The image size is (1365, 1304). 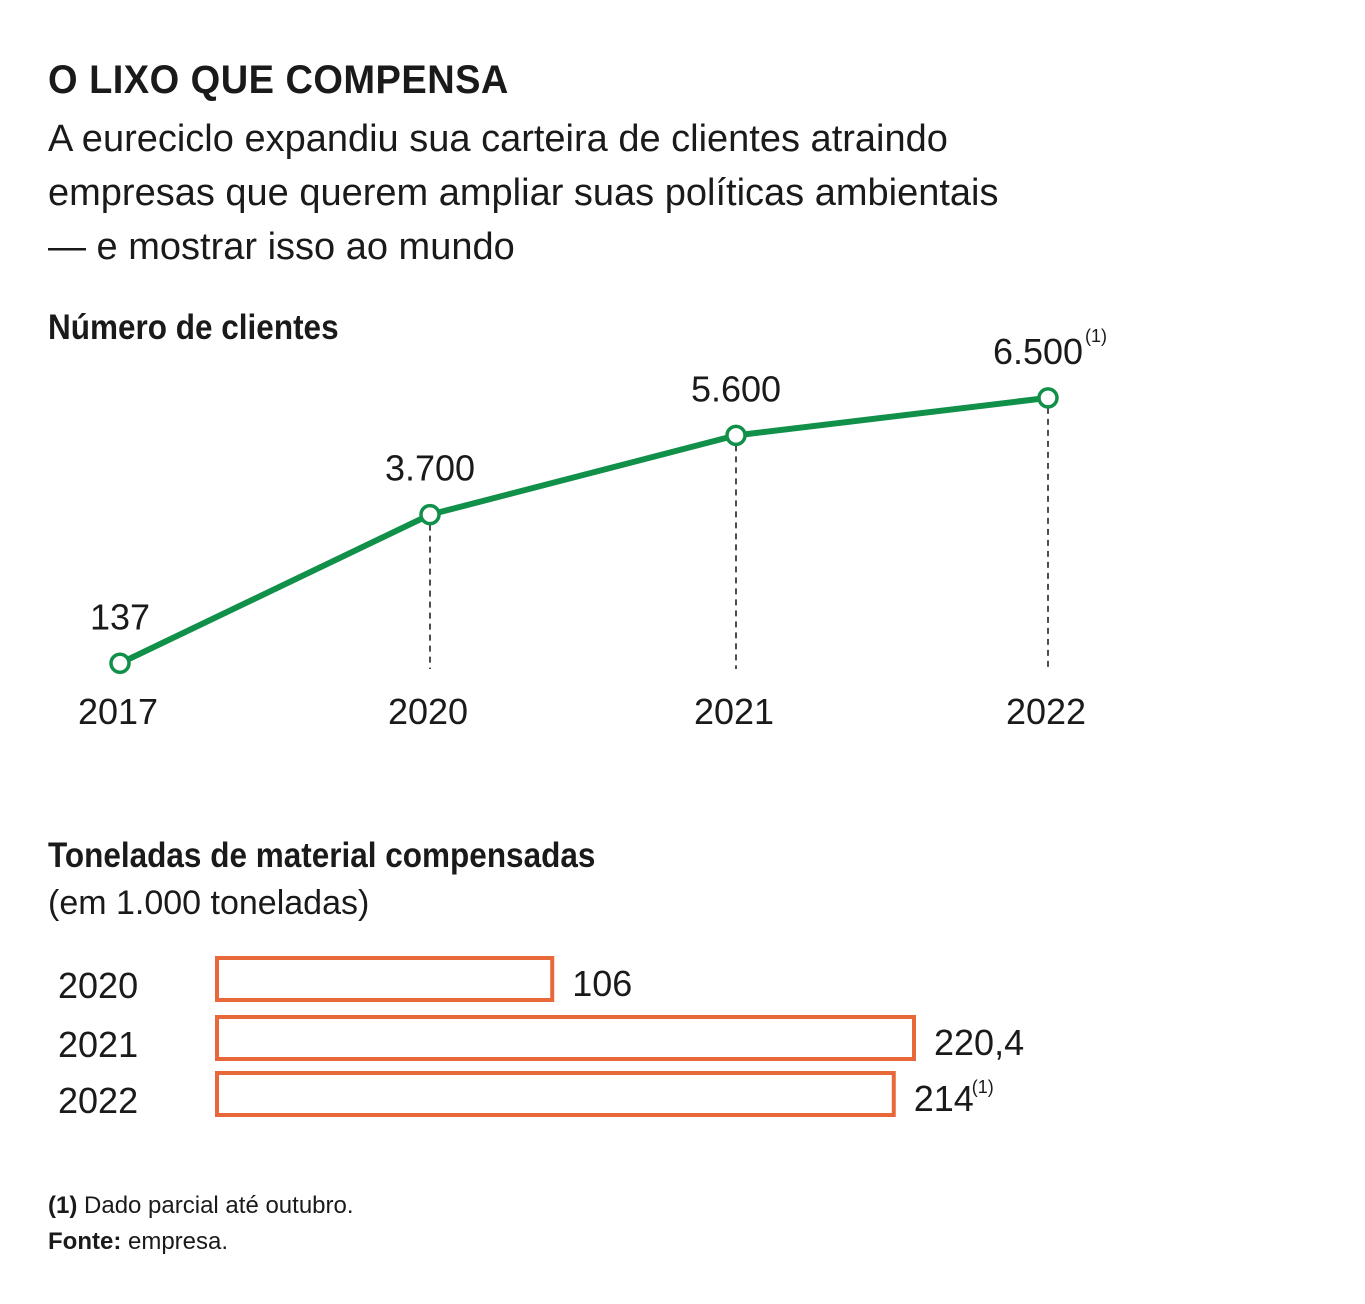 What do you see at coordinates (278, 80) in the screenshot?
I see `page-title: O LIXO QUE COMPENSA` at bounding box center [278, 80].